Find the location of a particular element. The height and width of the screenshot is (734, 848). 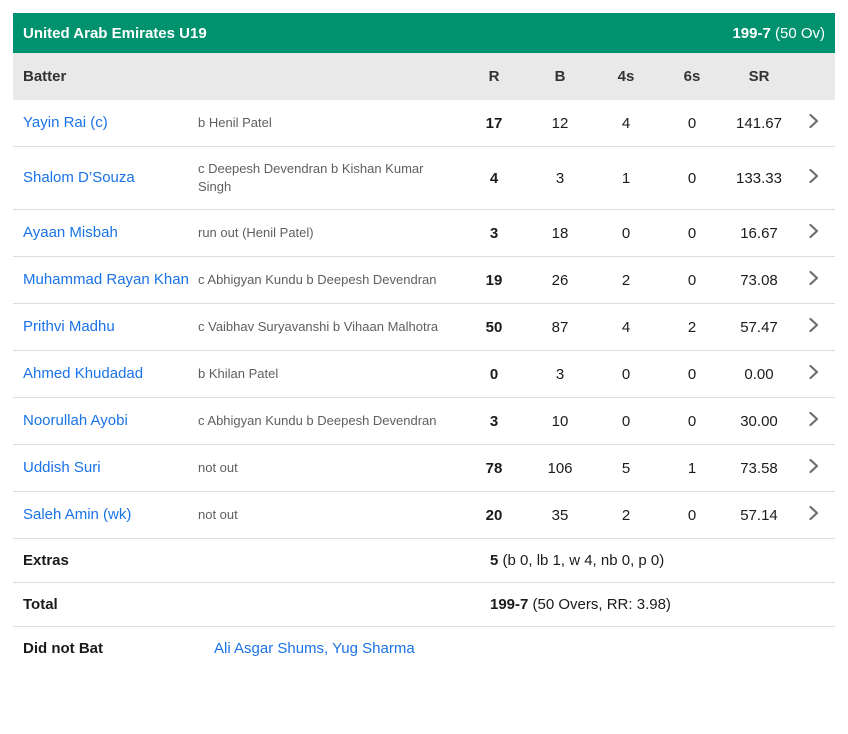

dismissal-text: b Henil Patel is located at coordinates (235, 122).